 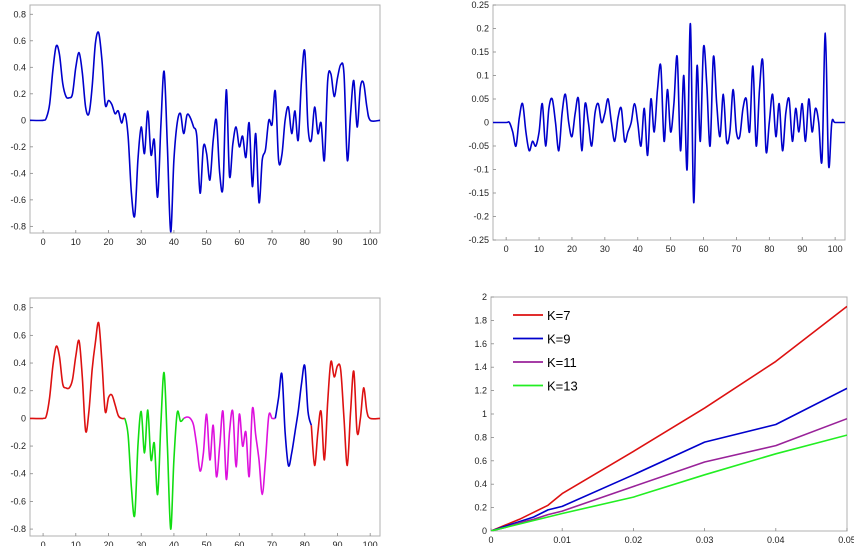 I want to click on y-tick-label: 1.6, so click(x=480, y=344).